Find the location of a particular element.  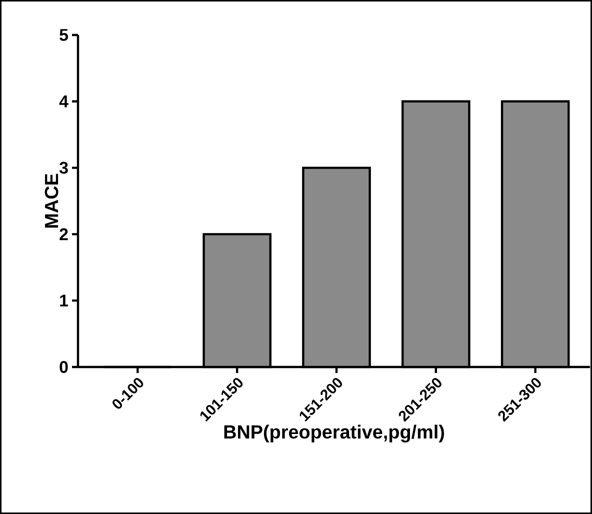

y-axis-title: MACE is located at coordinates (51, 201).